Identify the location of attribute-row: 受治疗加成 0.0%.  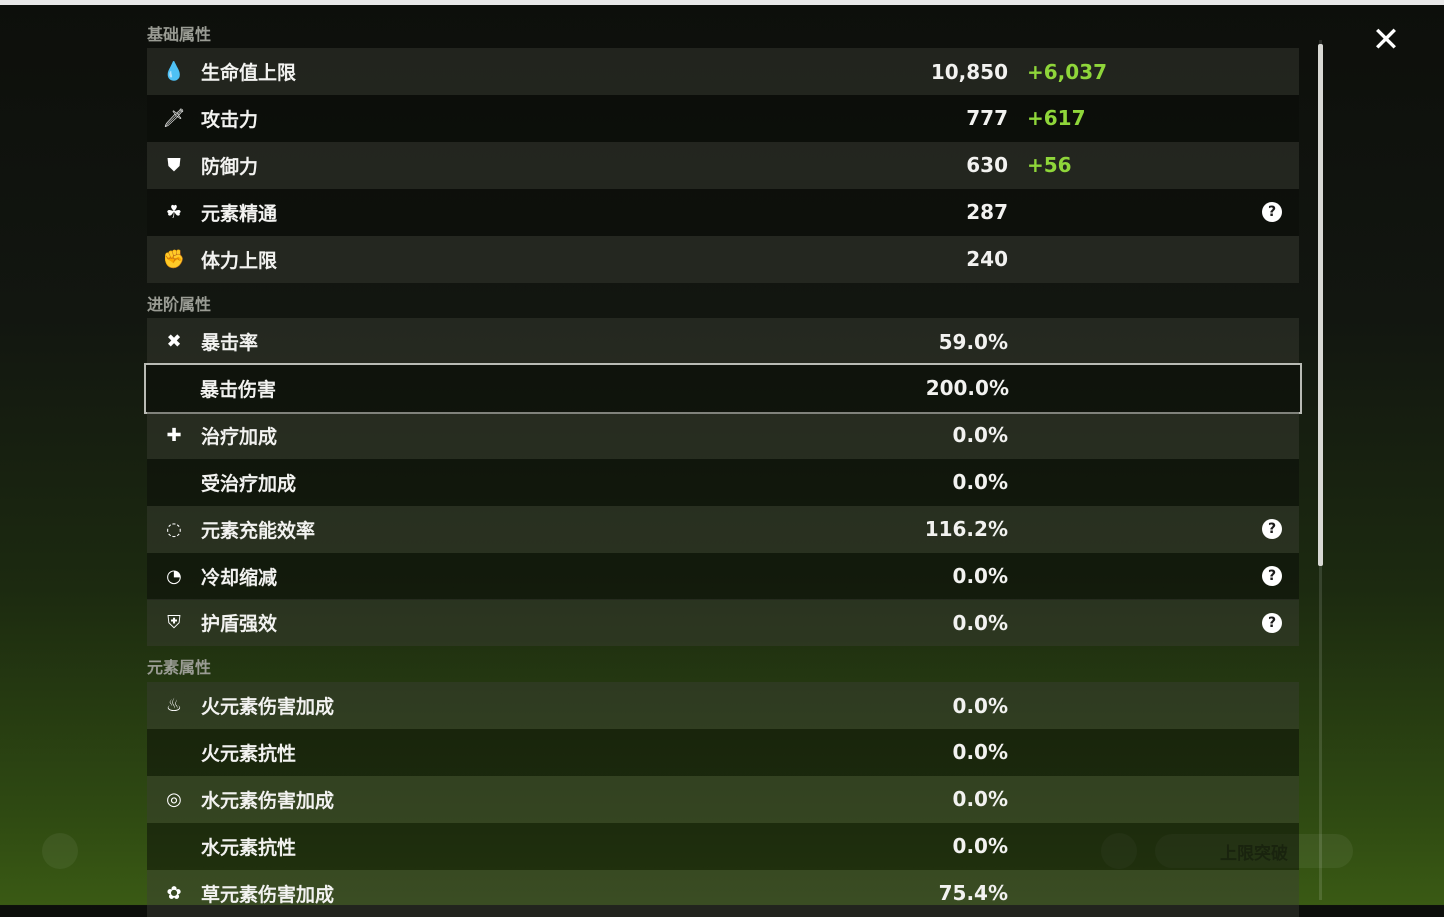
(723, 482).